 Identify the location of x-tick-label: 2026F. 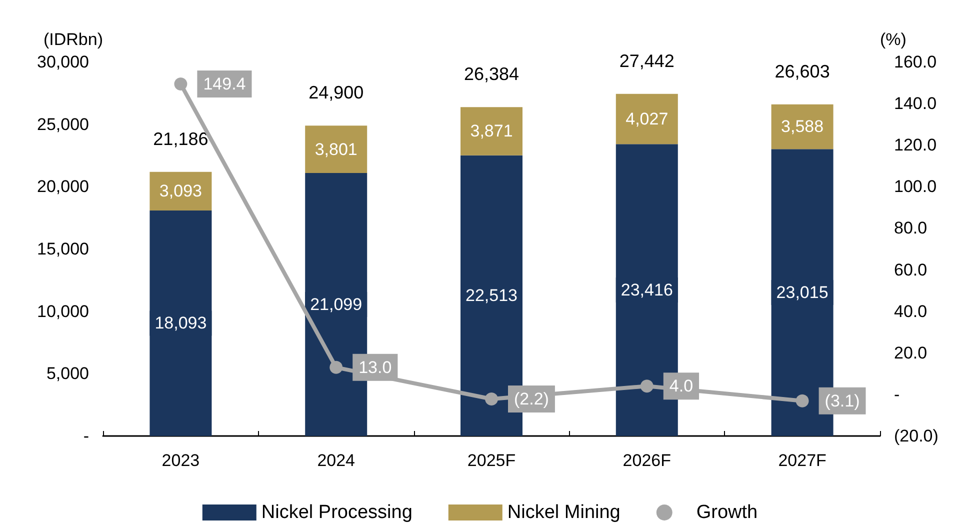
(646, 460).